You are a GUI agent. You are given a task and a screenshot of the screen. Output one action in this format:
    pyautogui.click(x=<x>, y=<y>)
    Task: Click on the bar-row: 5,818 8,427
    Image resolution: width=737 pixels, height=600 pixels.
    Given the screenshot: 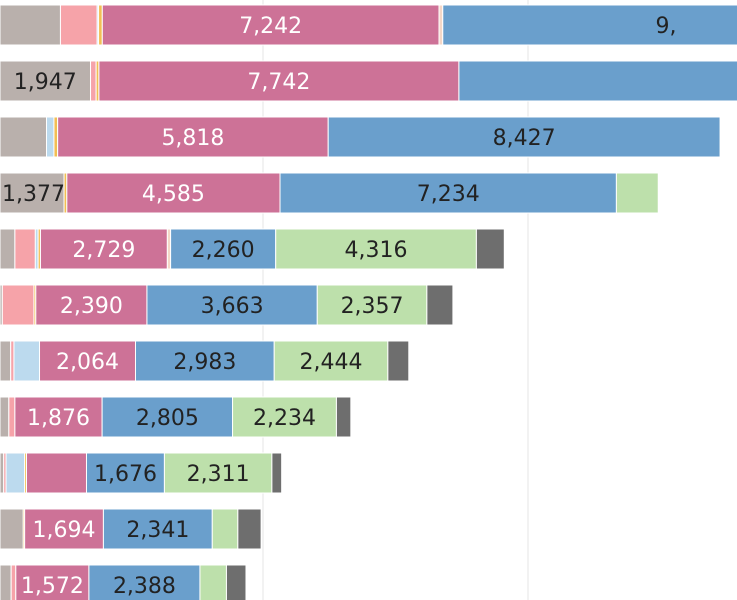 What is the action you would take?
    pyautogui.click(x=360, y=137)
    